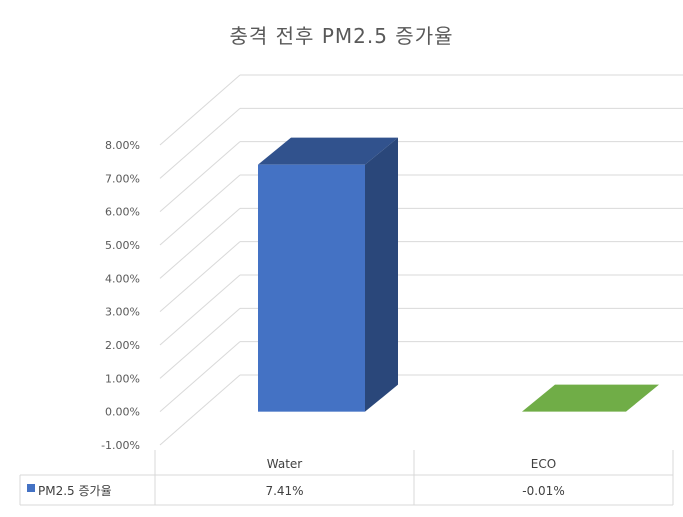  What do you see at coordinates (311, 288) in the screenshot?
I see `bar-front-face` at bounding box center [311, 288].